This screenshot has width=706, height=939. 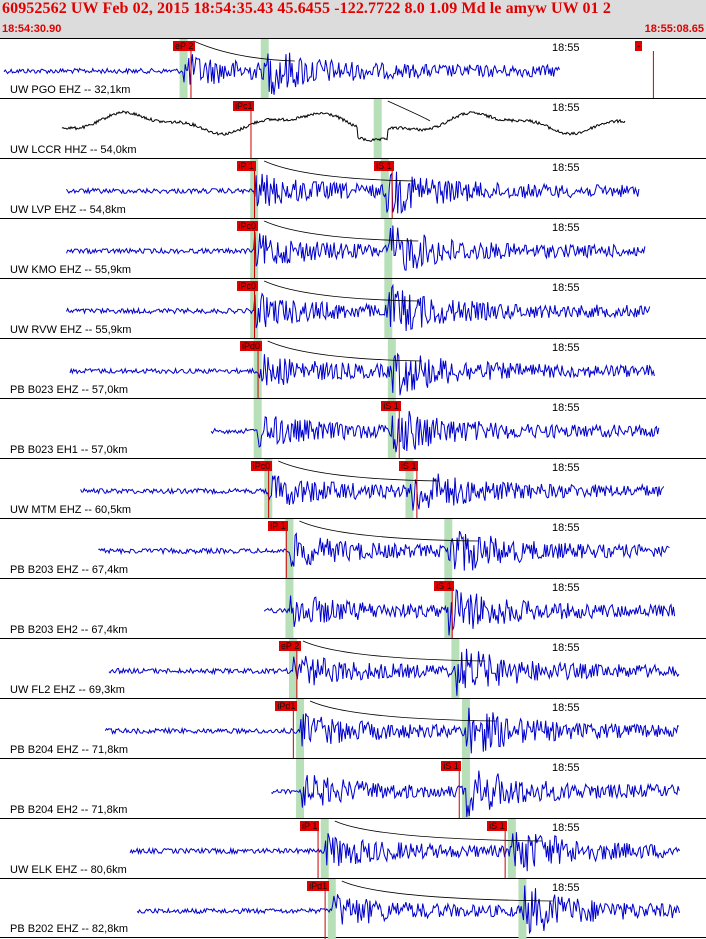 I want to click on trace-panel: iPd0 18:55 PB B023 EHZ -- 57,0km, so click(x=353, y=368).